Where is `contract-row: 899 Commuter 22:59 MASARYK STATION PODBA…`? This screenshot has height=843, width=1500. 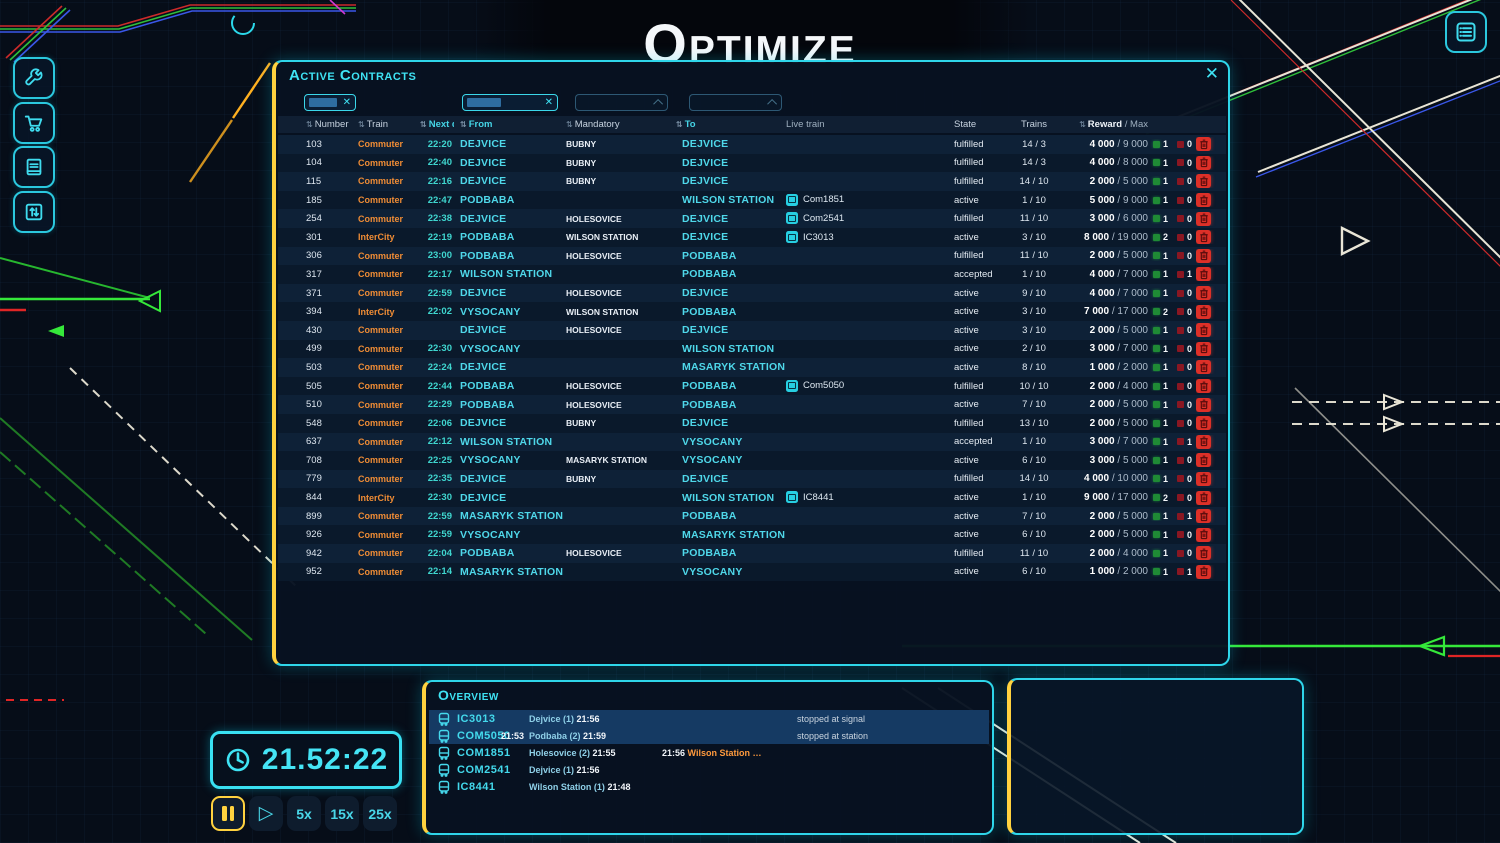
contract-row: 899 Commuter 22:59 MASARYK STATION PODBA… is located at coordinates (752, 516).